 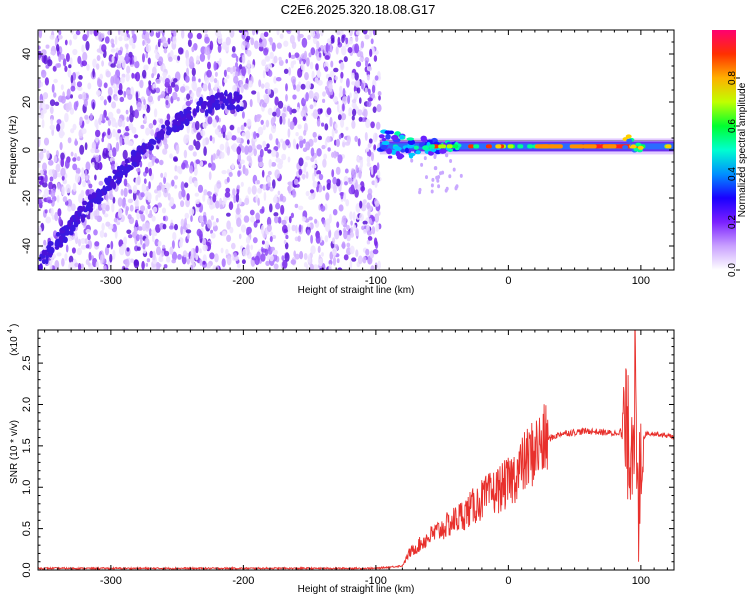 What do you see at coordinates (625, 147) in the screenshot?
I see `tone-bump-cell` at bounding box center [625, 147].